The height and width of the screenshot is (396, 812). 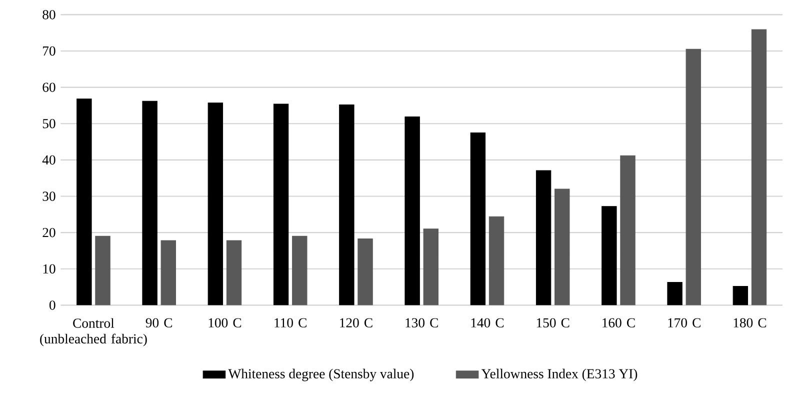 What do you see at coordinates (49, 269) in the screenshot?
I see `y-tick-label: 10` at bounding box center [49, 269].